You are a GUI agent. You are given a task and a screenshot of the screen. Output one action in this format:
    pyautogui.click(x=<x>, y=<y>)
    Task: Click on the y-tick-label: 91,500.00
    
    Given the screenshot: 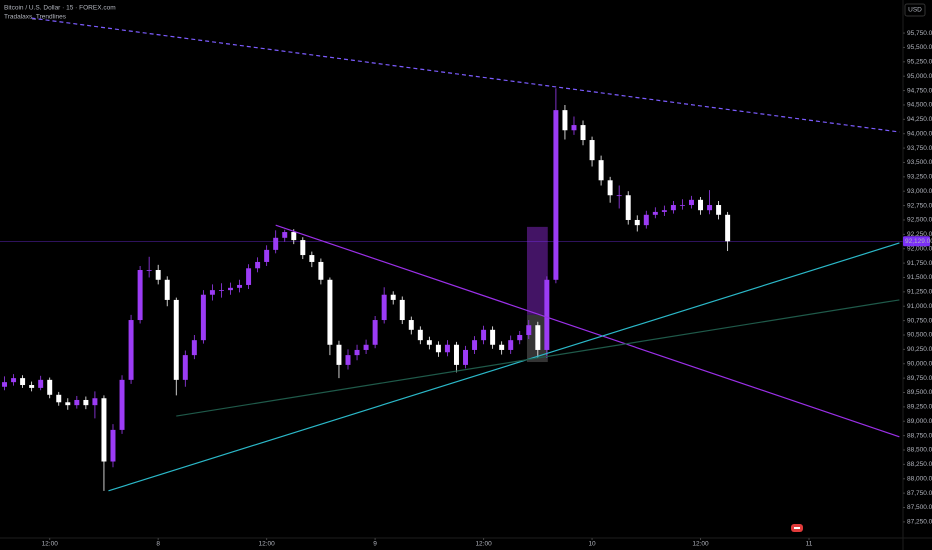 What is the action you would take?
    pyautogui.click(x=919, y=277)
    